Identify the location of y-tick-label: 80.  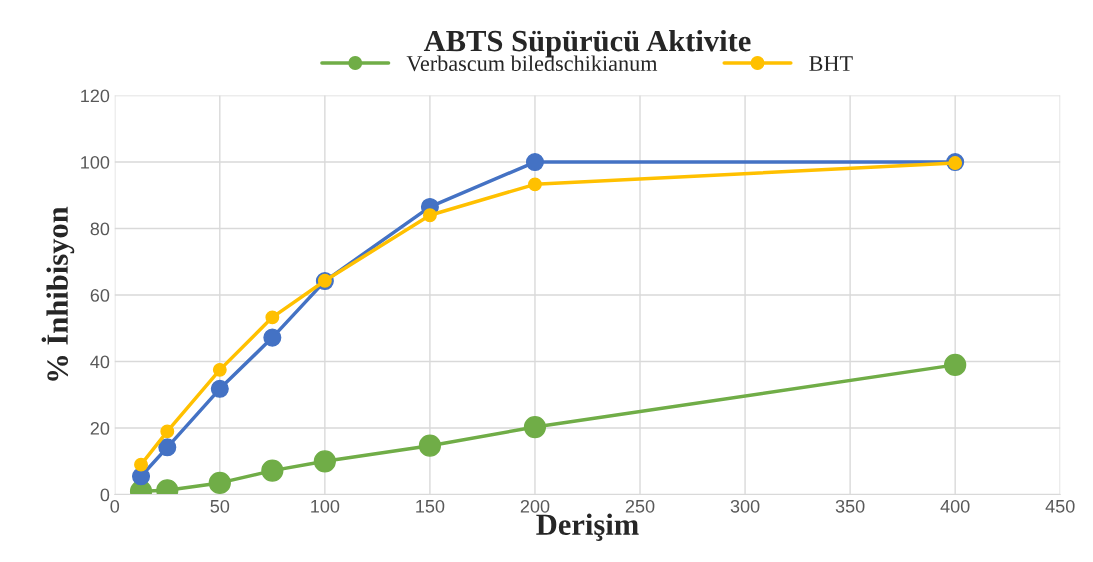
(100, 229).